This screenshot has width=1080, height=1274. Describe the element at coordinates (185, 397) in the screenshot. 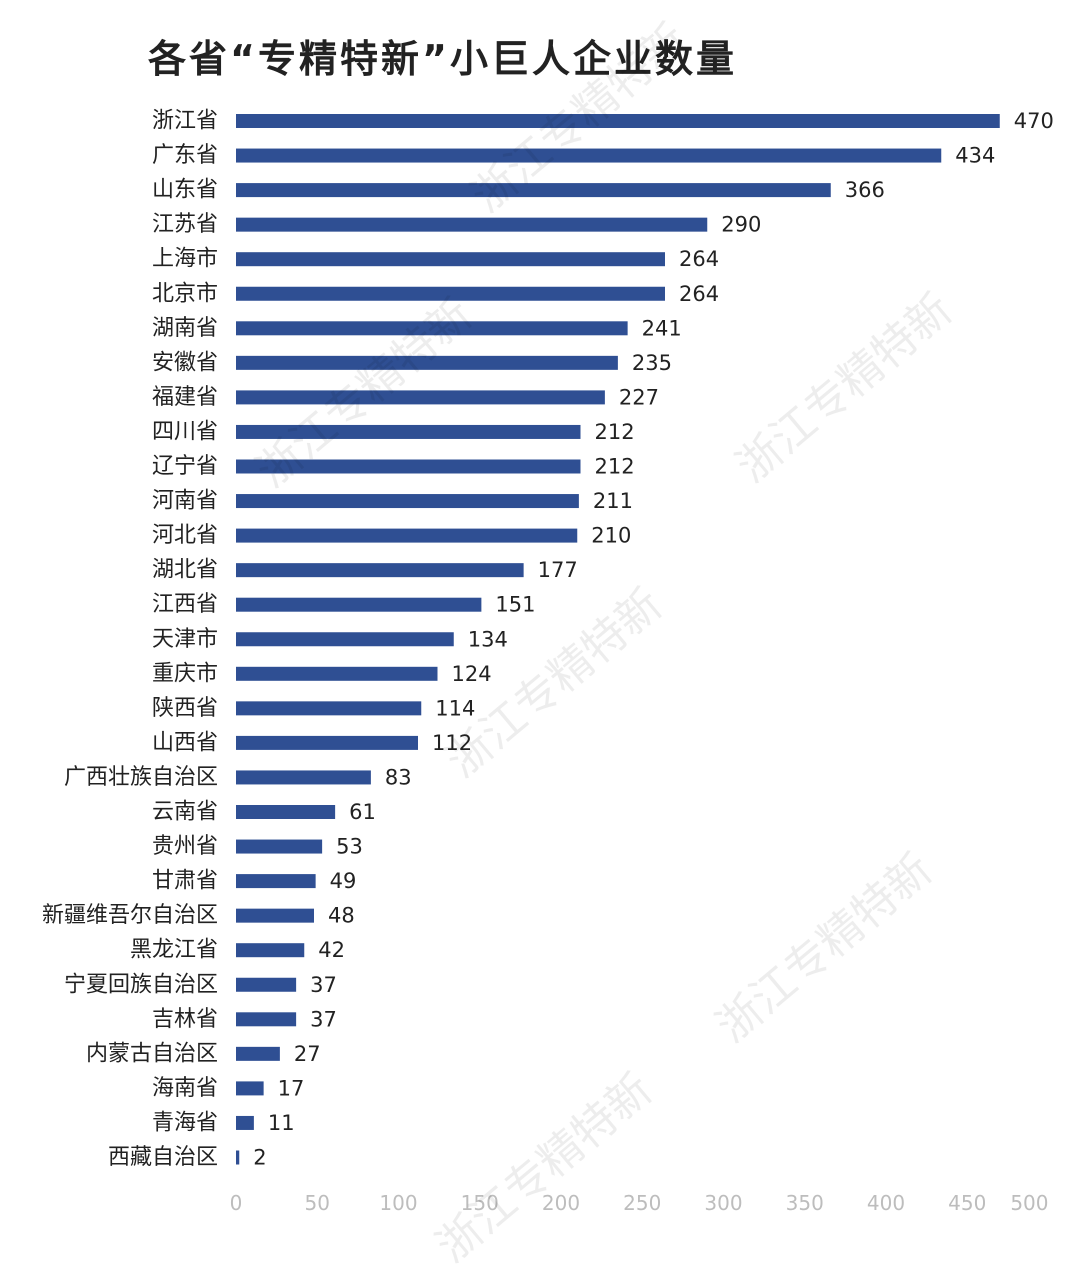

I see `category-label: 福建省` at that location.